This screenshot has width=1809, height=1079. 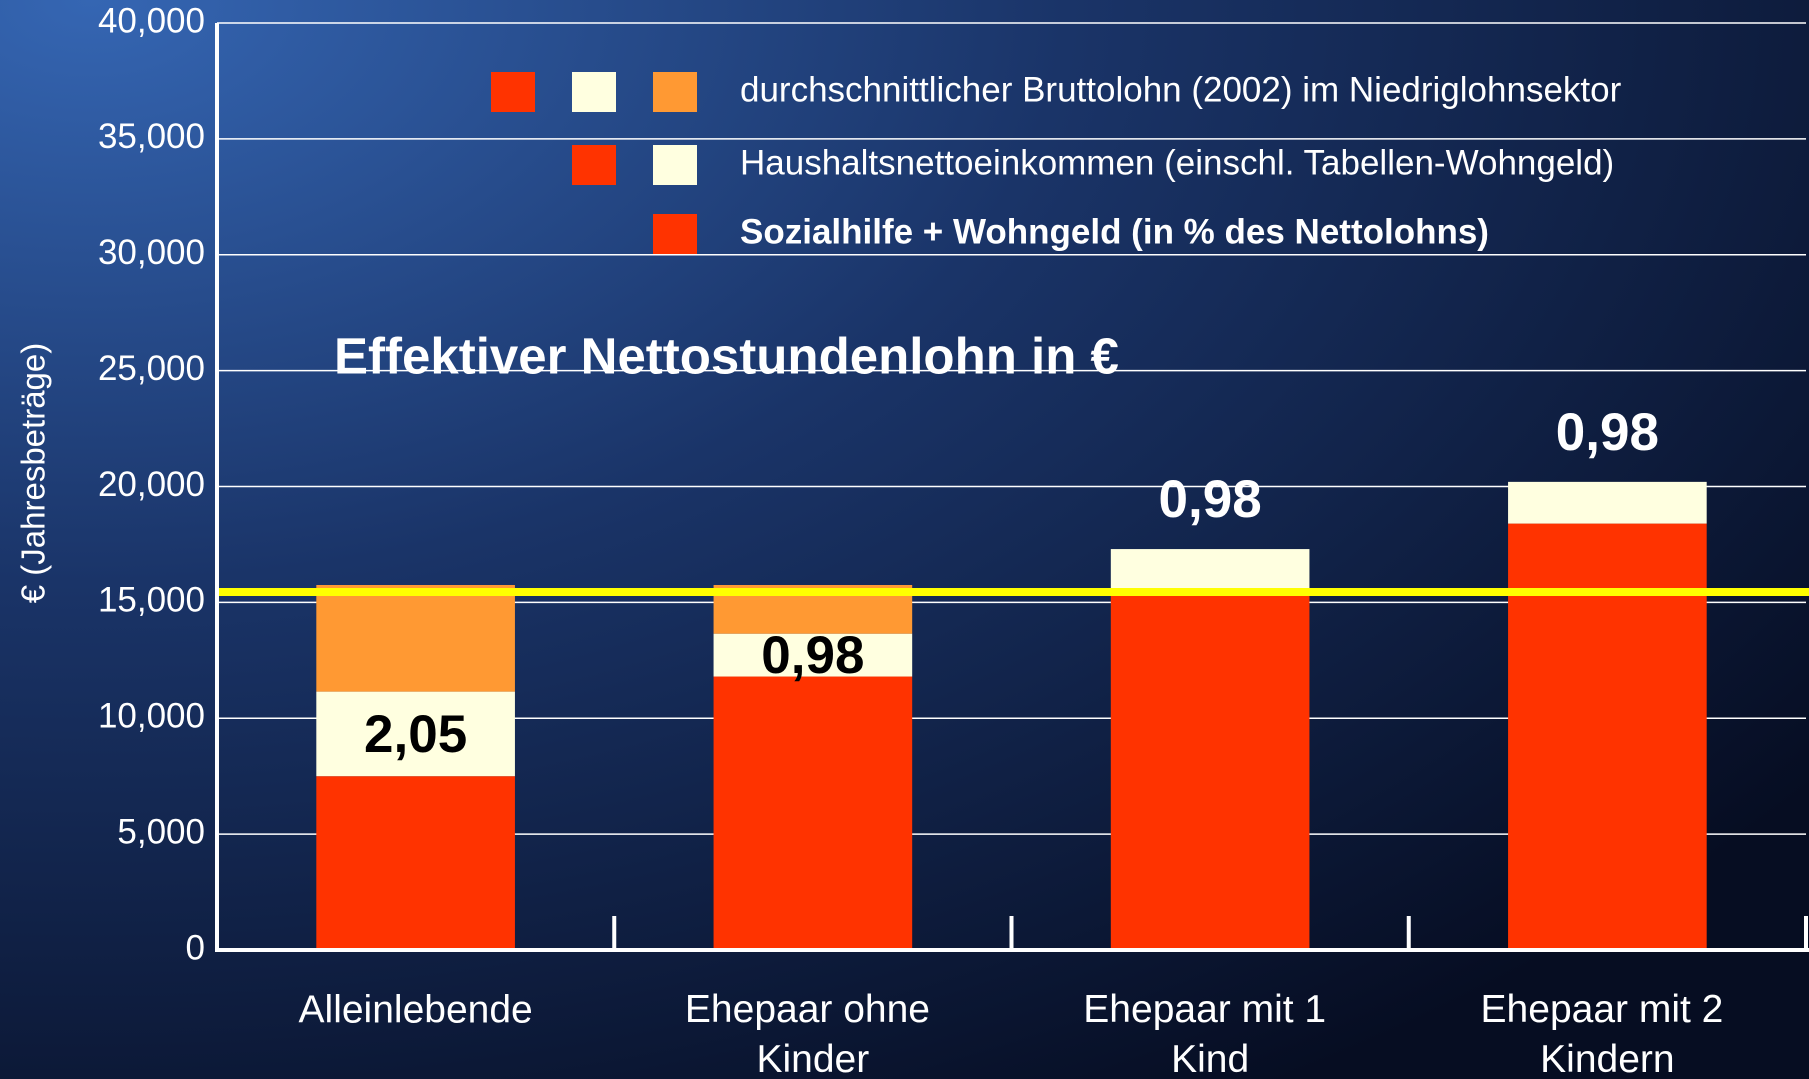 What do you see at coordinates (151, 368) in the screenshot?
I see `y-tick-label: 25,000` at bounding box center [151, 368].